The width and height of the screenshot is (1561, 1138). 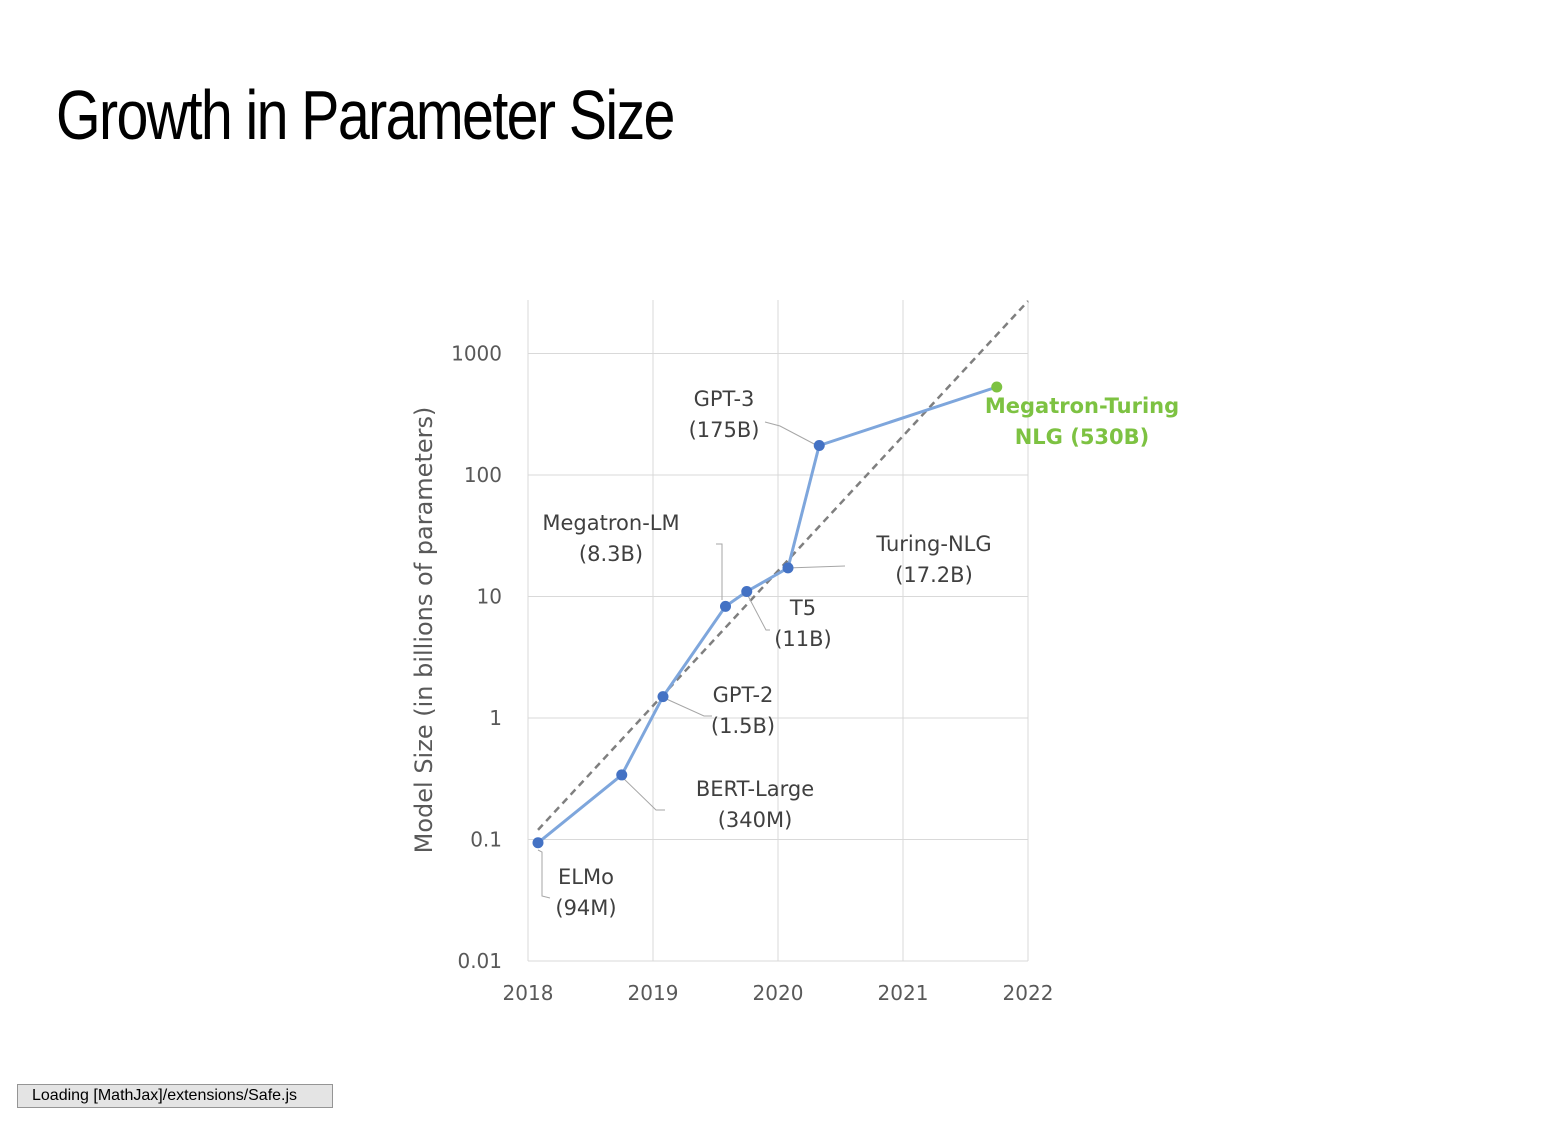 I want to click on data-label-value: (340M), so click(x=755, y=820).